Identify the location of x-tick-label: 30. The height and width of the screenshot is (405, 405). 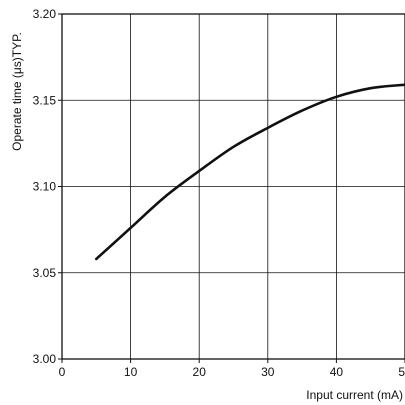
(268, 372).